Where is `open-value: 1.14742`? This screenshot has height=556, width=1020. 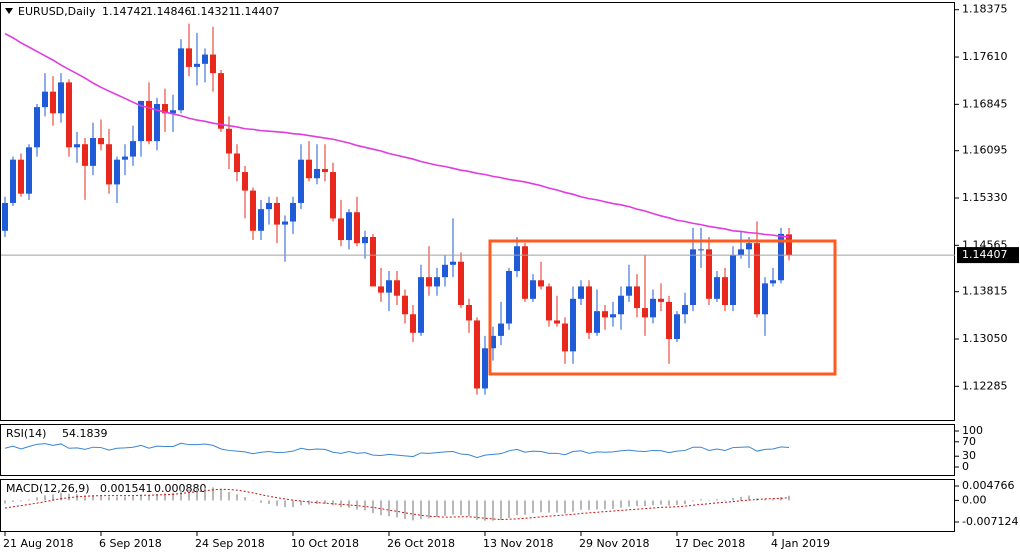 open-value: 1.14742 is located at coordinates (125, 11).